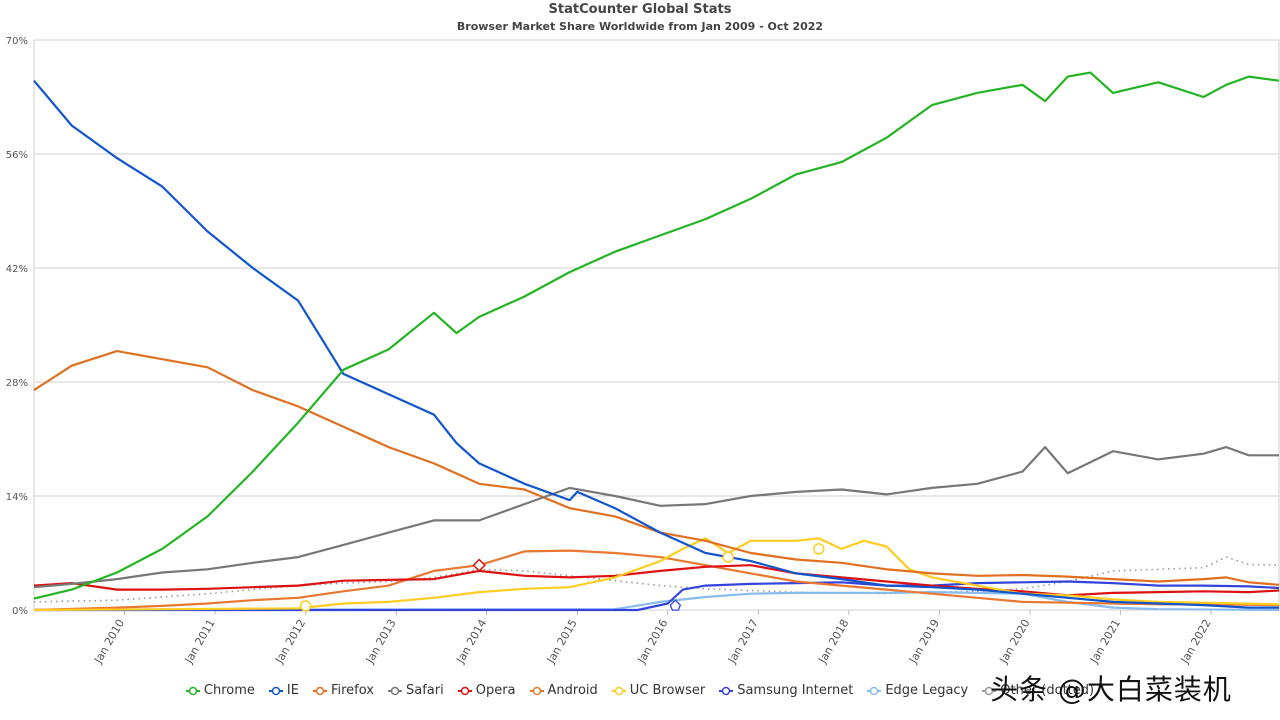 The width and height of the screenshot is (1280, 720). I want to click on x-tick-label: Jan 2018, so click(834, 641).